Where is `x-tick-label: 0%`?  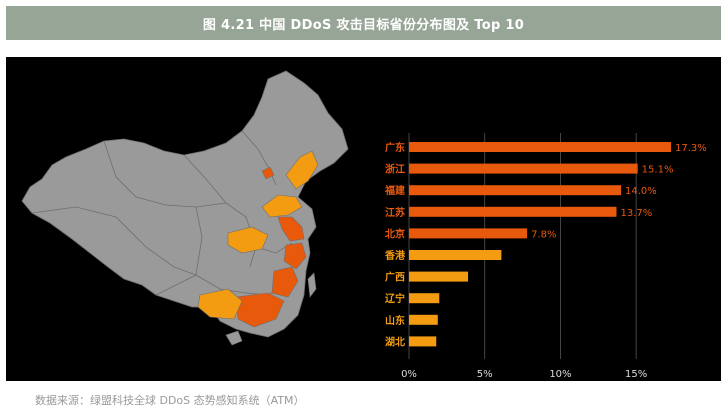
x-tick-label: 0% is located at coordinates (409, 374).